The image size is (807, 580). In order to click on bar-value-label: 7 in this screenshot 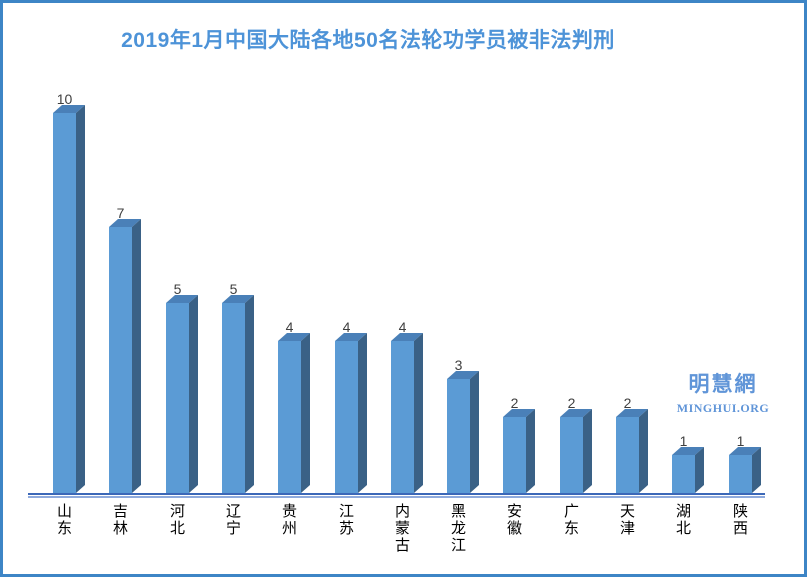, I will do `click(120, 213)`.